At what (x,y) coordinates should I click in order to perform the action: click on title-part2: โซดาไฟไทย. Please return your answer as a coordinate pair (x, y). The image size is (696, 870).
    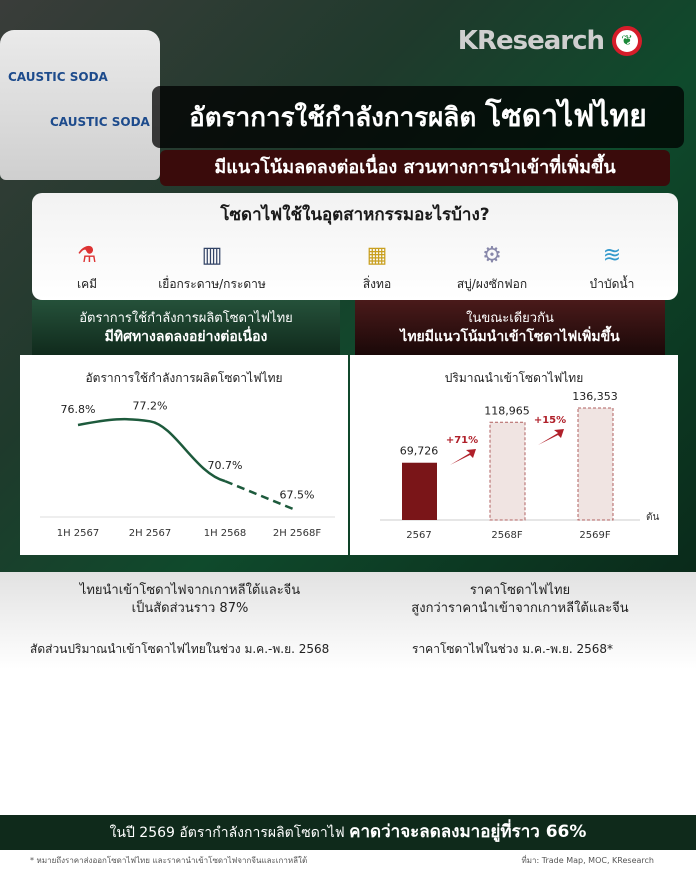
    Looking at the image, I should click on (566, 116).